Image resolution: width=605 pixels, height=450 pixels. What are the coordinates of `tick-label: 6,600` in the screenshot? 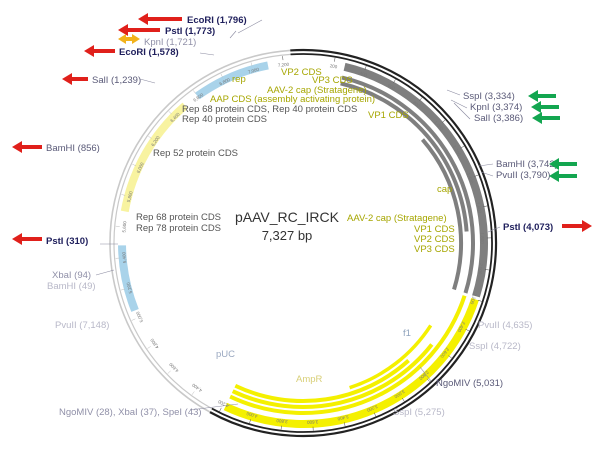 It's located at (198, 97).